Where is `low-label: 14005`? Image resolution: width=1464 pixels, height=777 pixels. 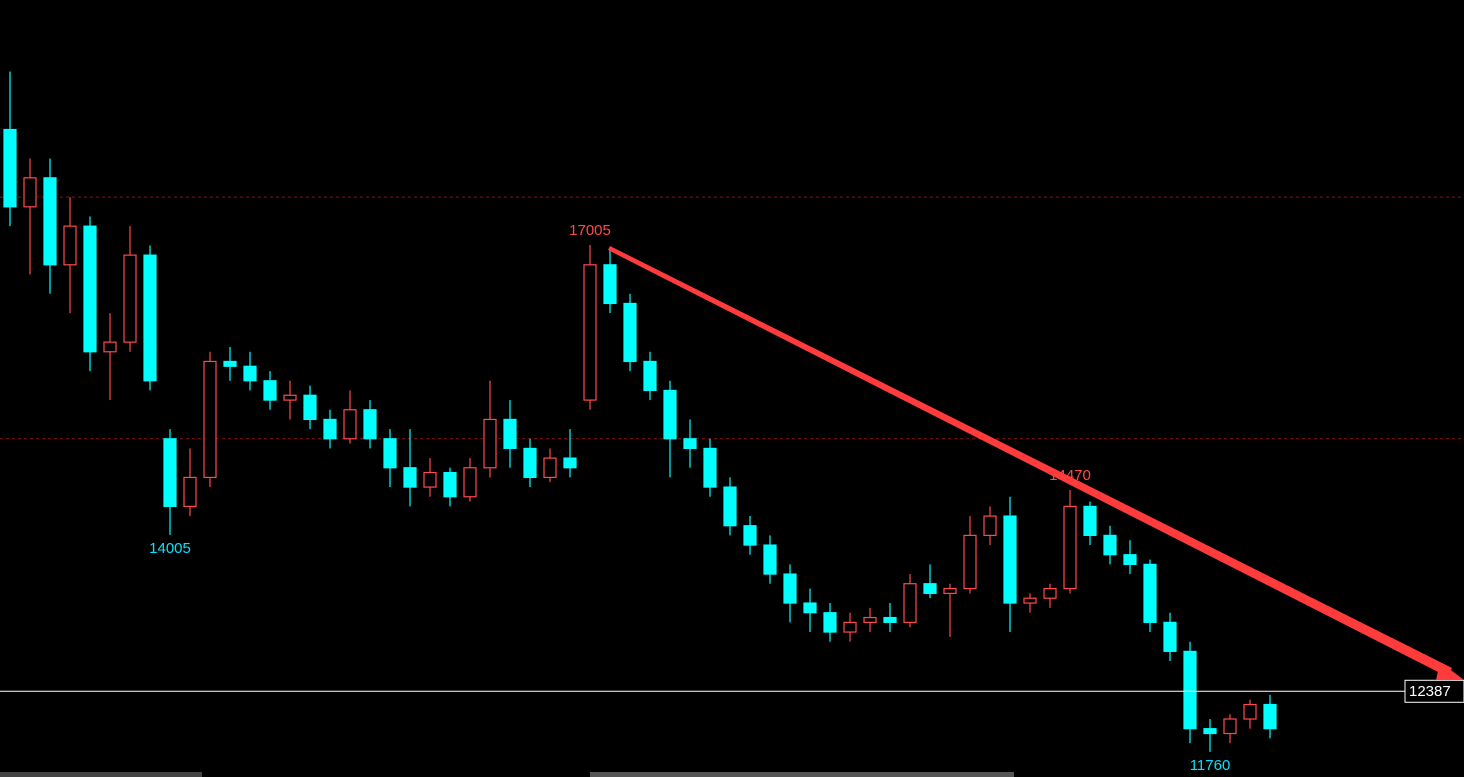 low-label: 14005 is located at coordinates (170, 548).